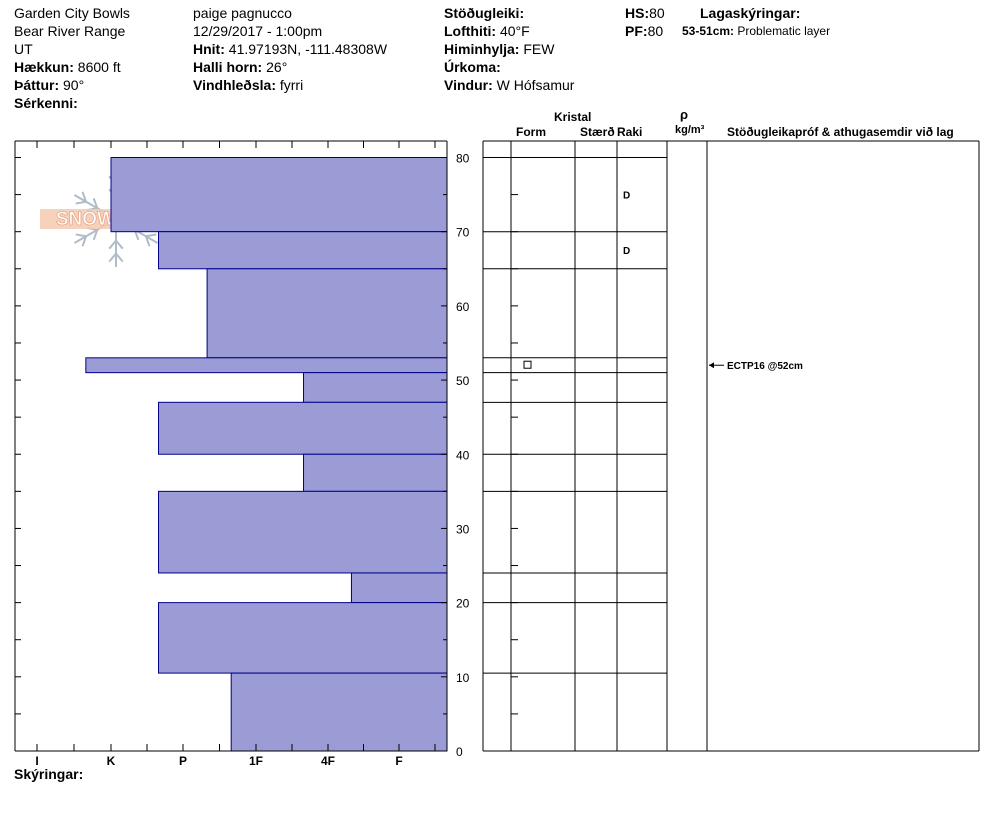 Image resolution: width=994 pixels, height=840 pixels. I want to click on elevation-row: Hækkun: 8600 ft, so click(67, 67).